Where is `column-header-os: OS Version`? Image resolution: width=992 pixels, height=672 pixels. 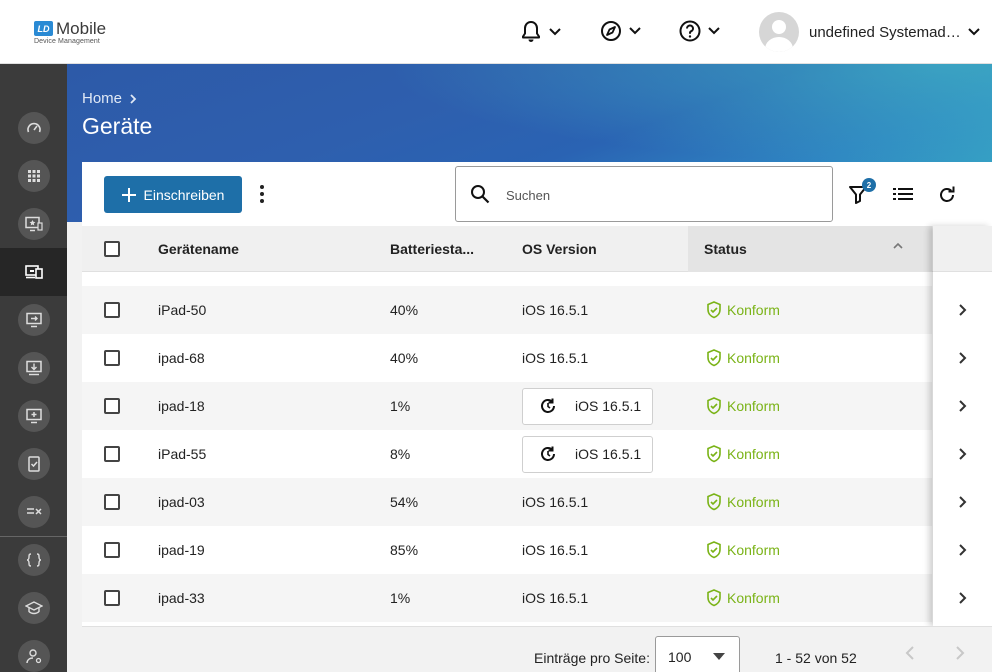
column-header-os: OS Version is located at coordinates (559, 249).